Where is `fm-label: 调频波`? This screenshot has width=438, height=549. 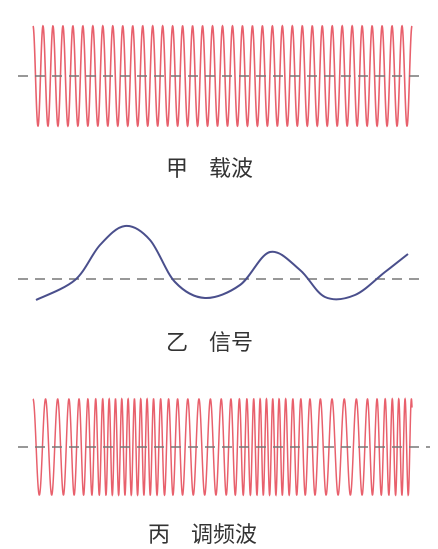
fm-label: 调频波 is located at coordinates (224, 535).